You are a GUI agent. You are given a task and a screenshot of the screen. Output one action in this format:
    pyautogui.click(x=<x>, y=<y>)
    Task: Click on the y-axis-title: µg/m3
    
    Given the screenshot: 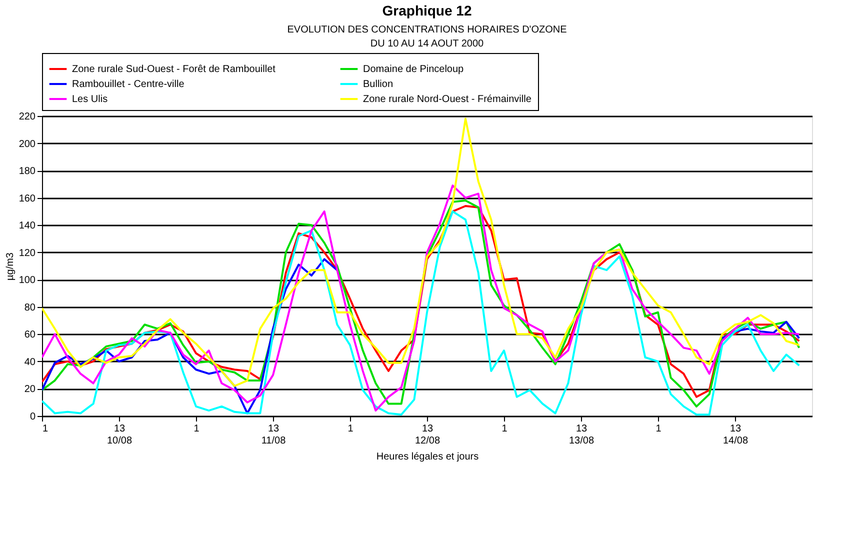 What is the action you would take?
    pyautogui.click(x=10, y=266)
    